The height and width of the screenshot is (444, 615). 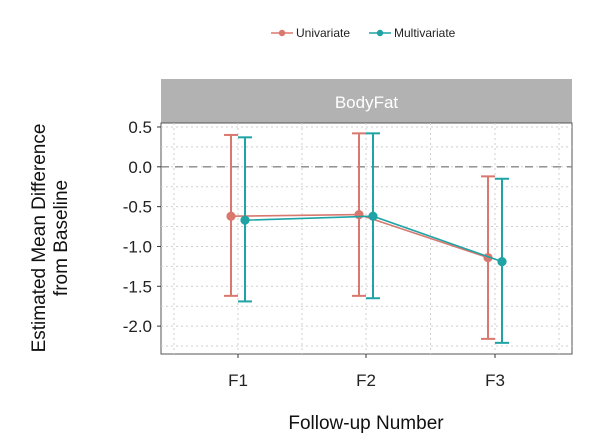 I want to click on y-axis-title: Estimated Mean Difference from Baseline, so click(x=50, y=238).